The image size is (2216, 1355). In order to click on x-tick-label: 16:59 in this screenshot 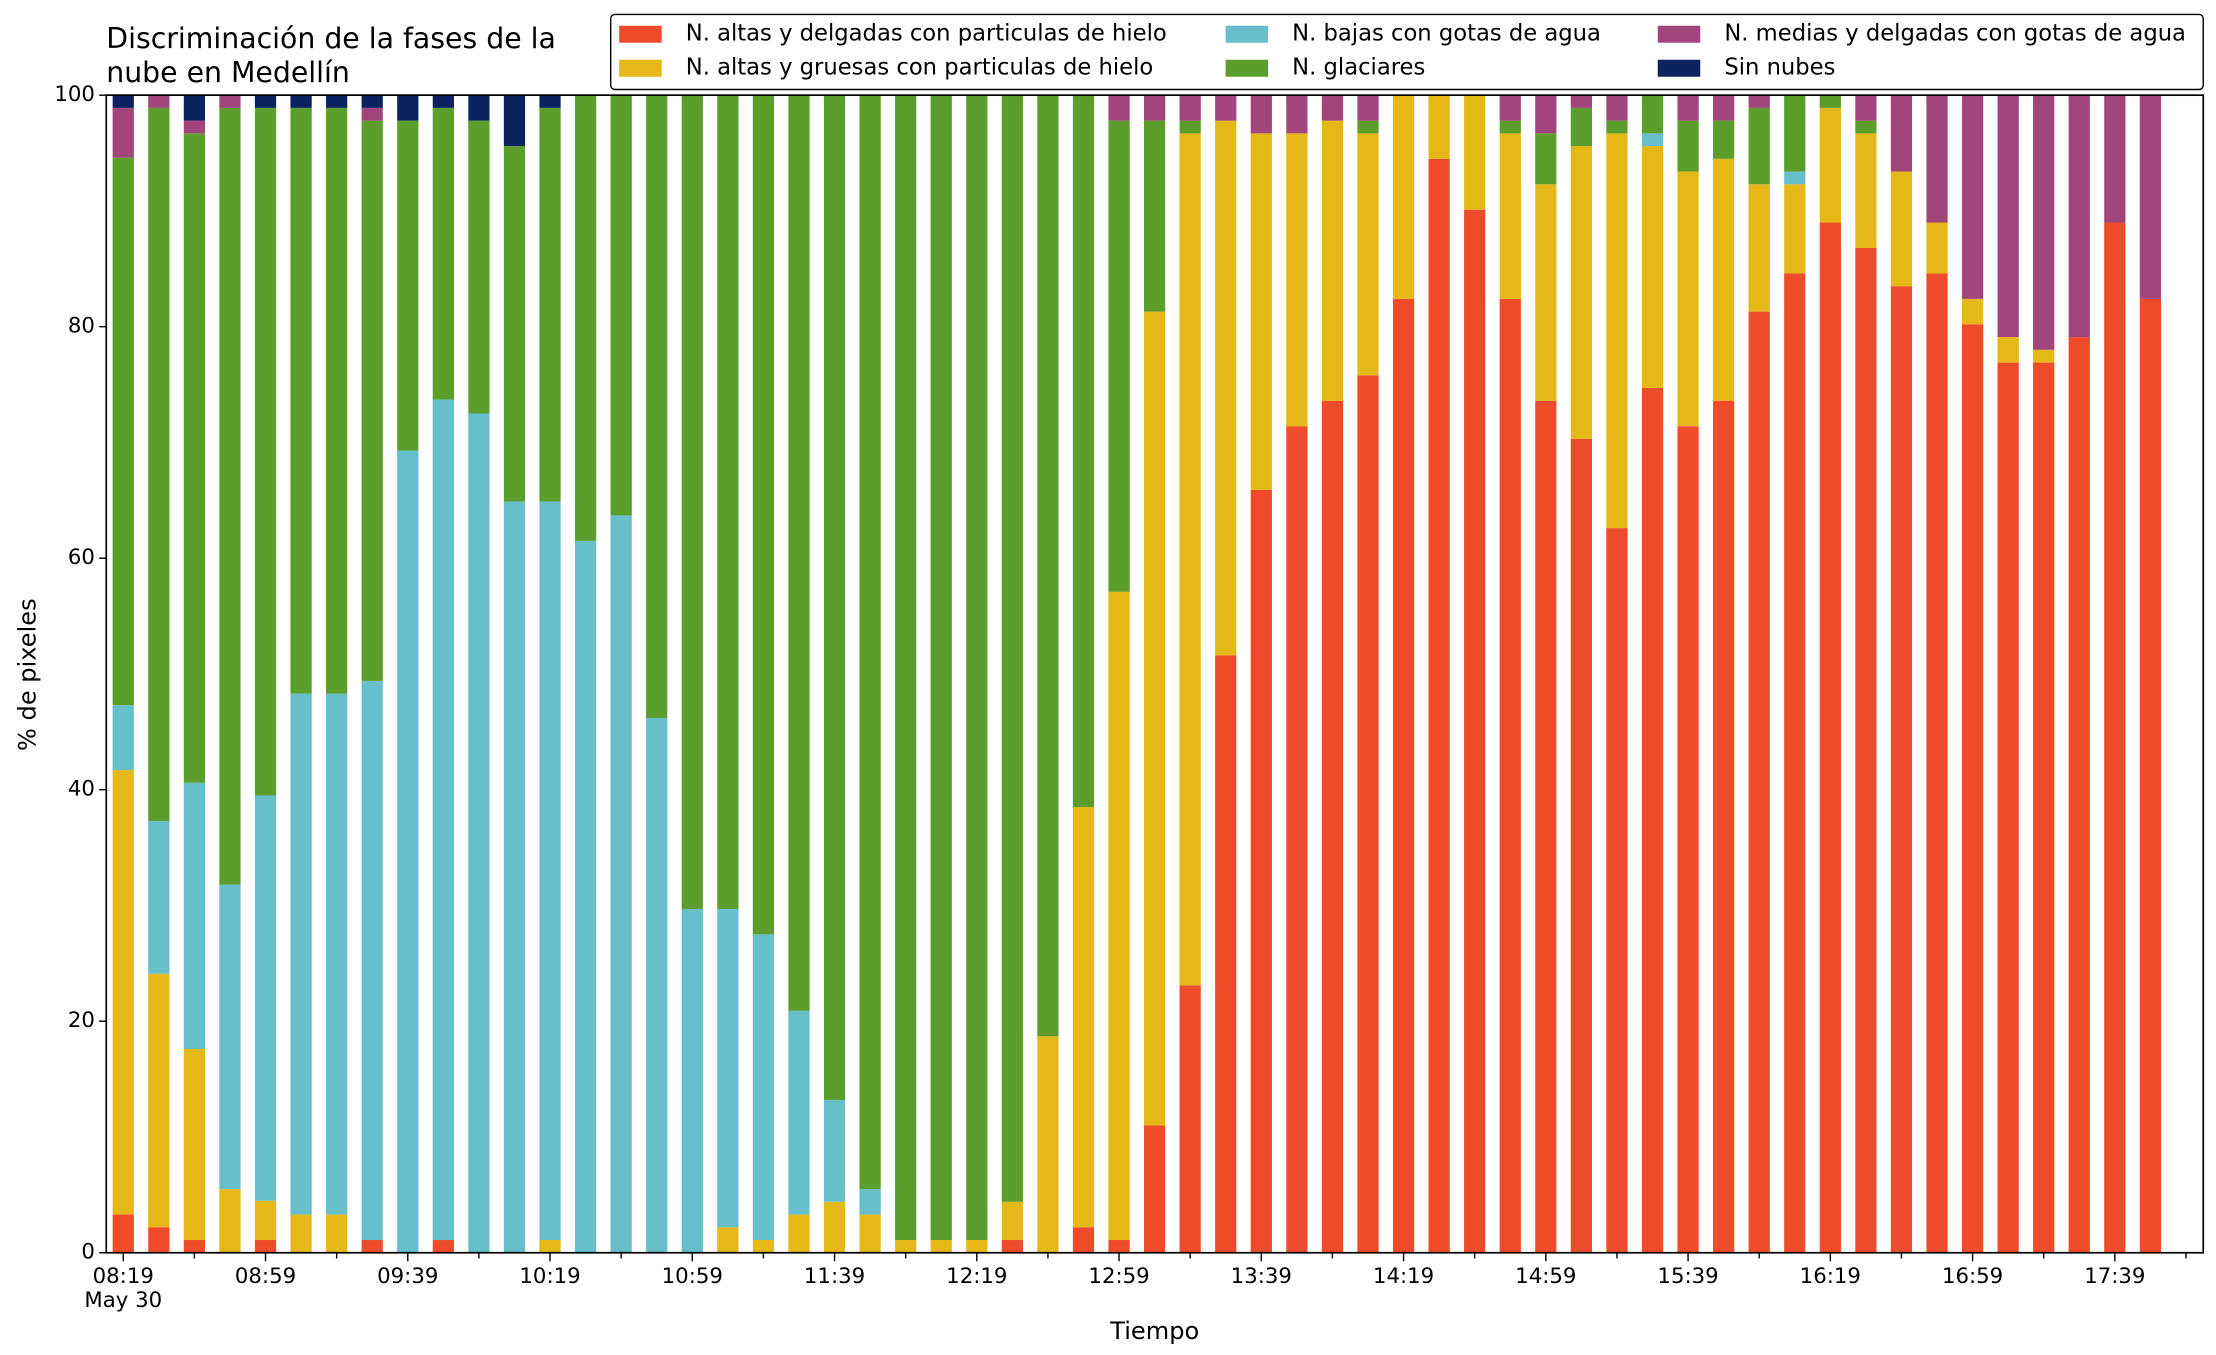, I will do `click(1972, 1276)`.